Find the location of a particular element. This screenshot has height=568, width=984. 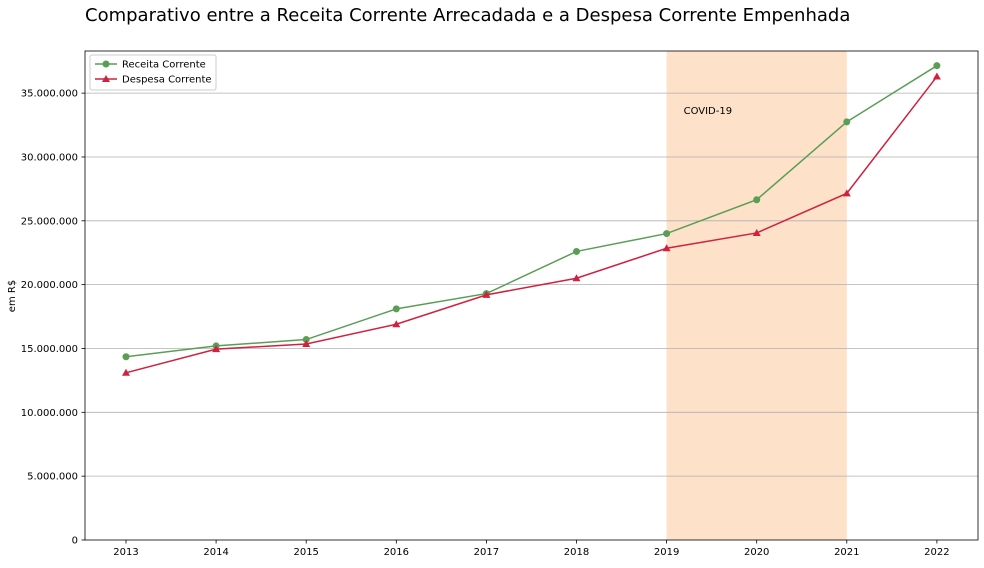

x-tick-label: 2013 is located at coordinates (125, 552).